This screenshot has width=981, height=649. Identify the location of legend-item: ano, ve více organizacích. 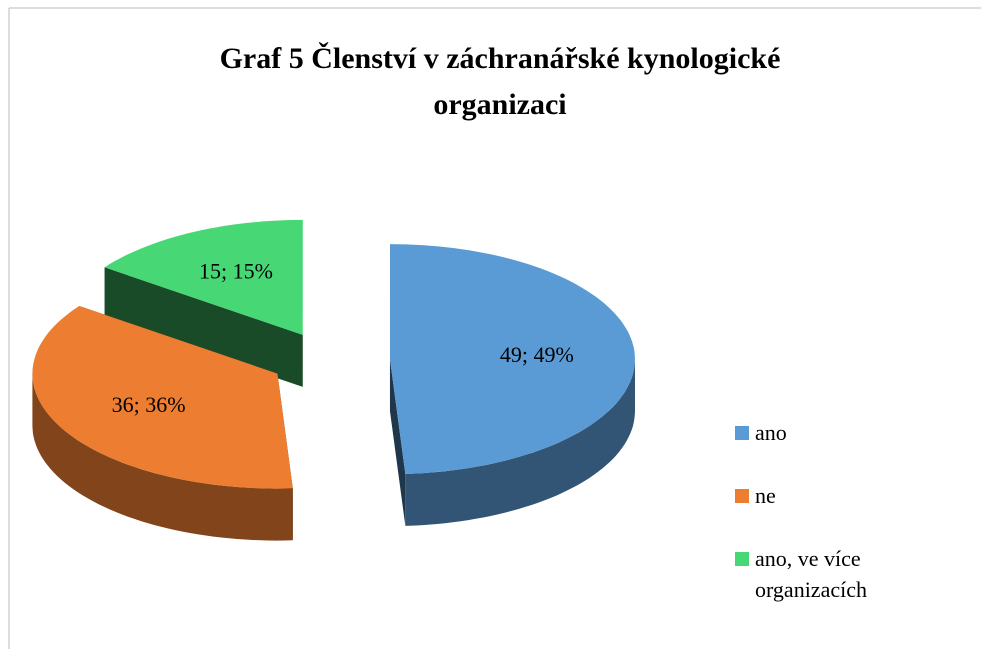
(835, 574).